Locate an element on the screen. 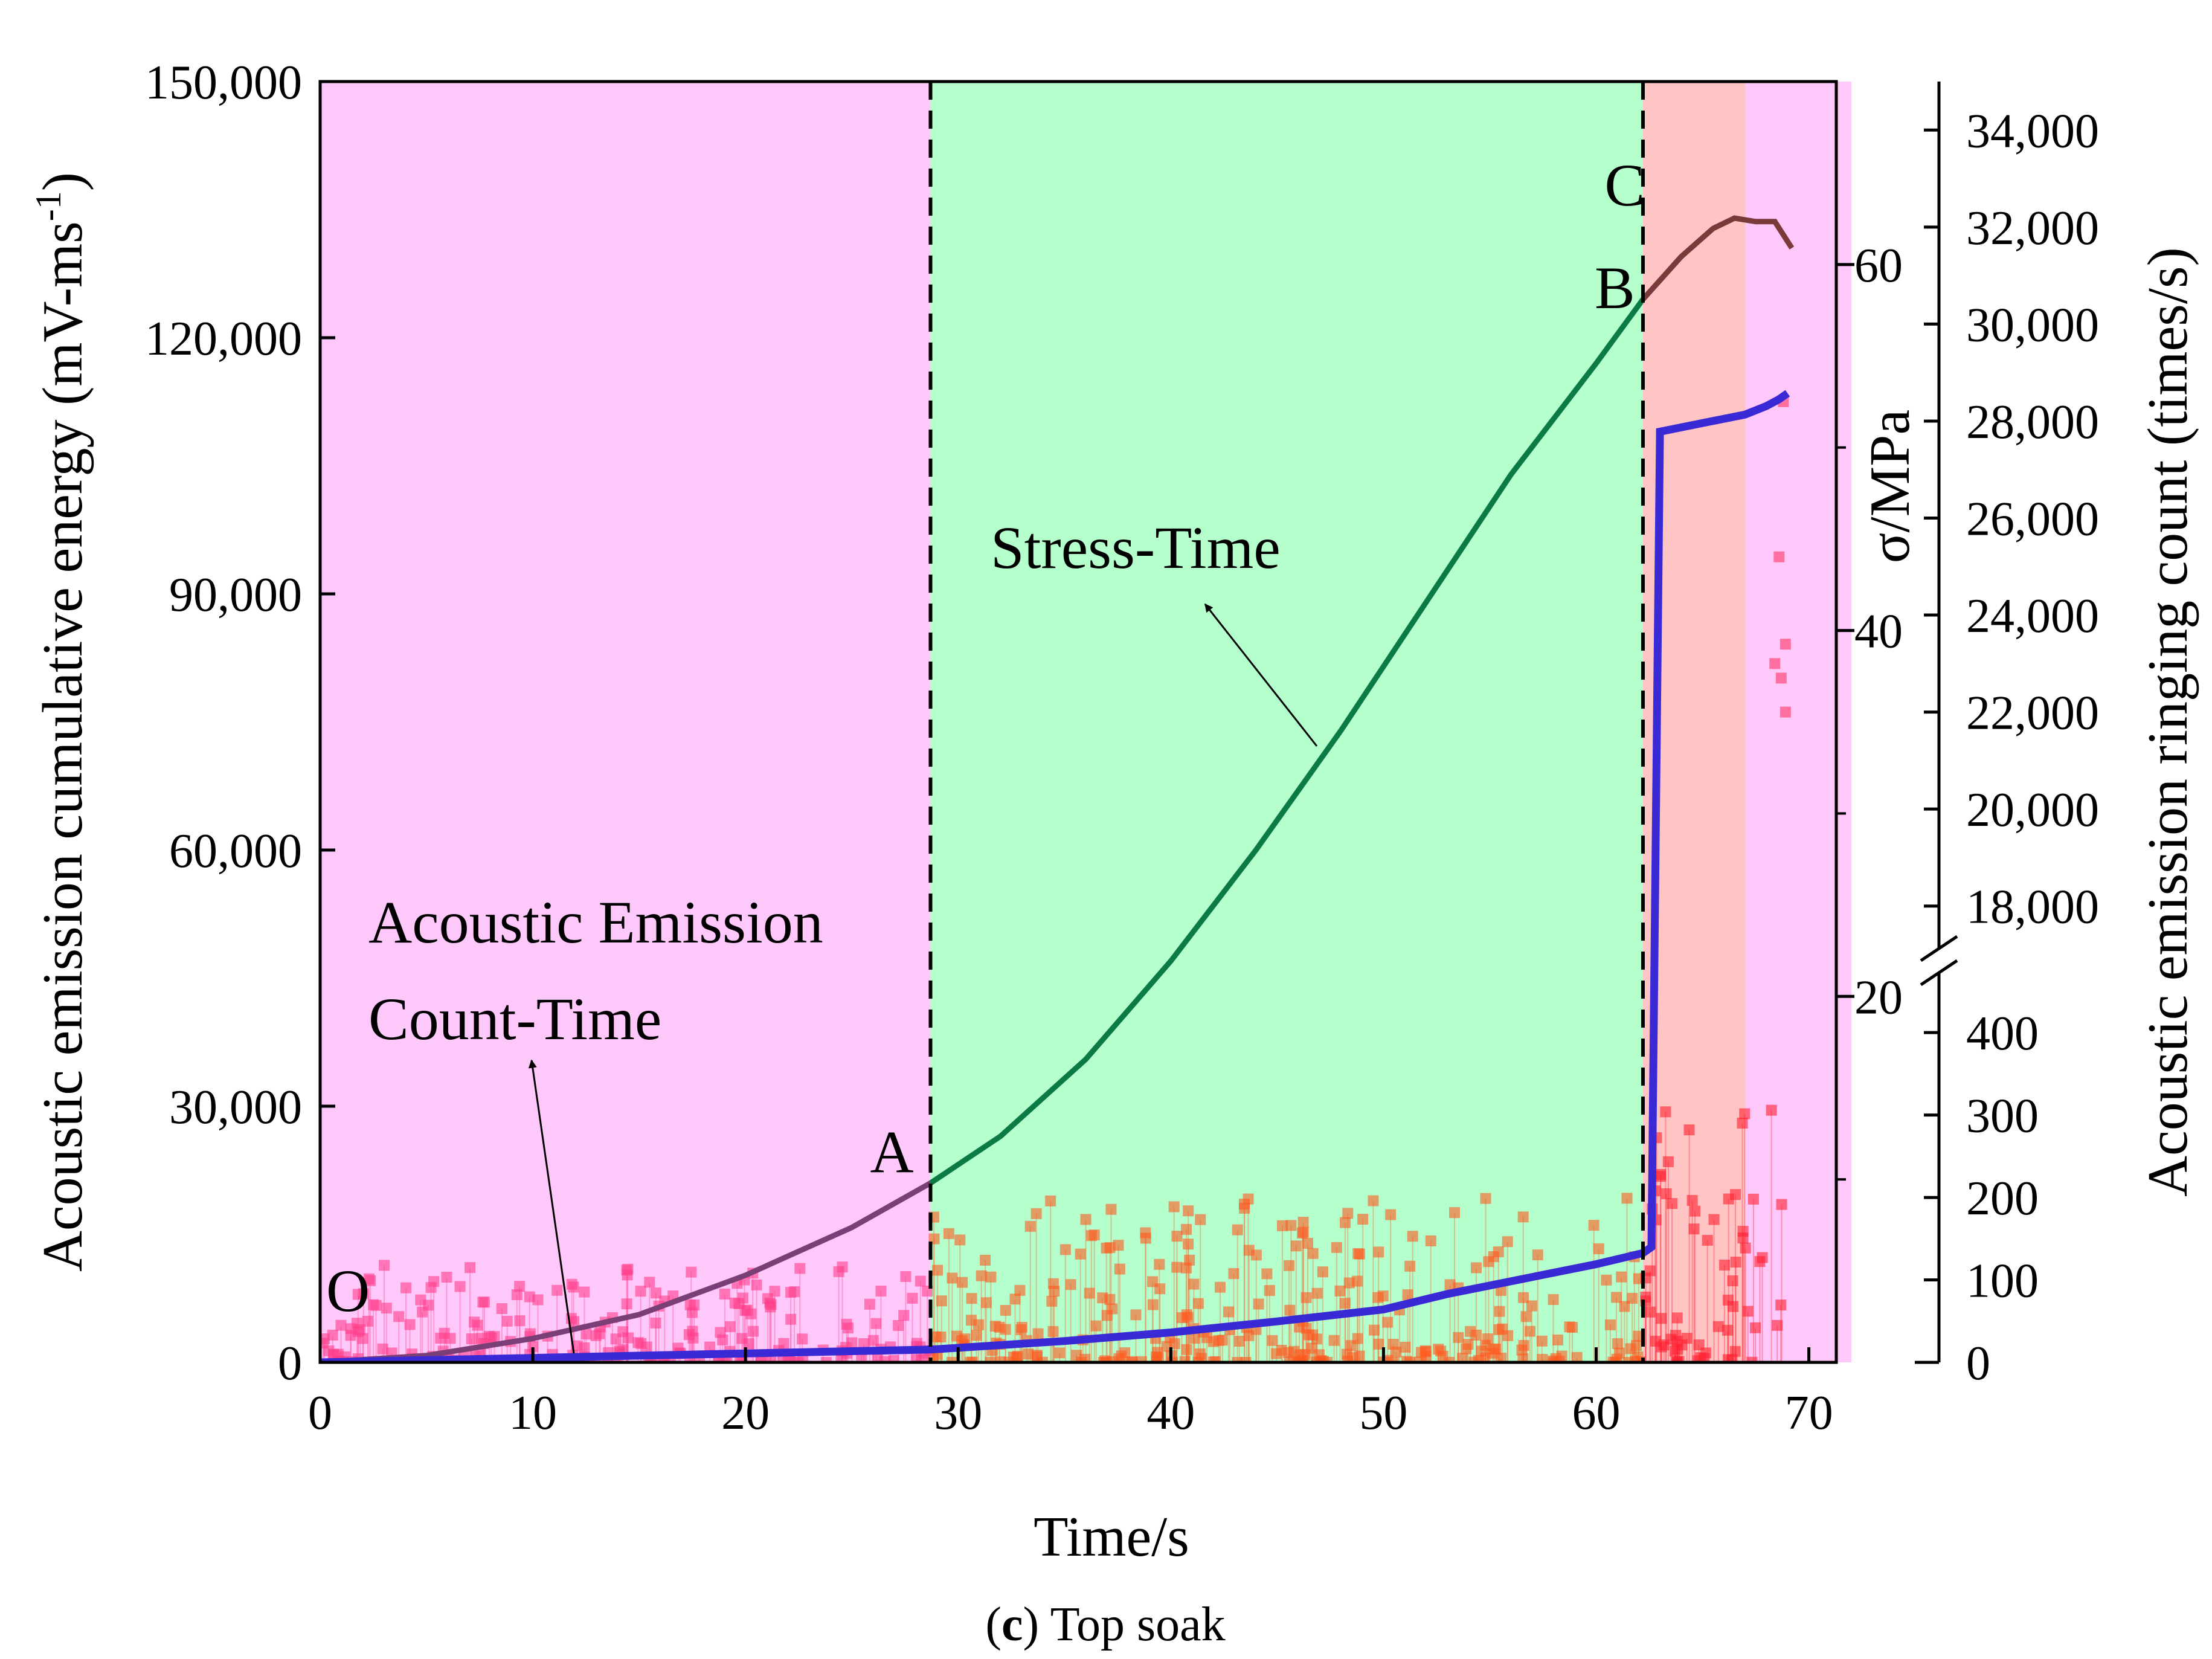  y-tick-label: 0 is located at coordinates (290, 1363).